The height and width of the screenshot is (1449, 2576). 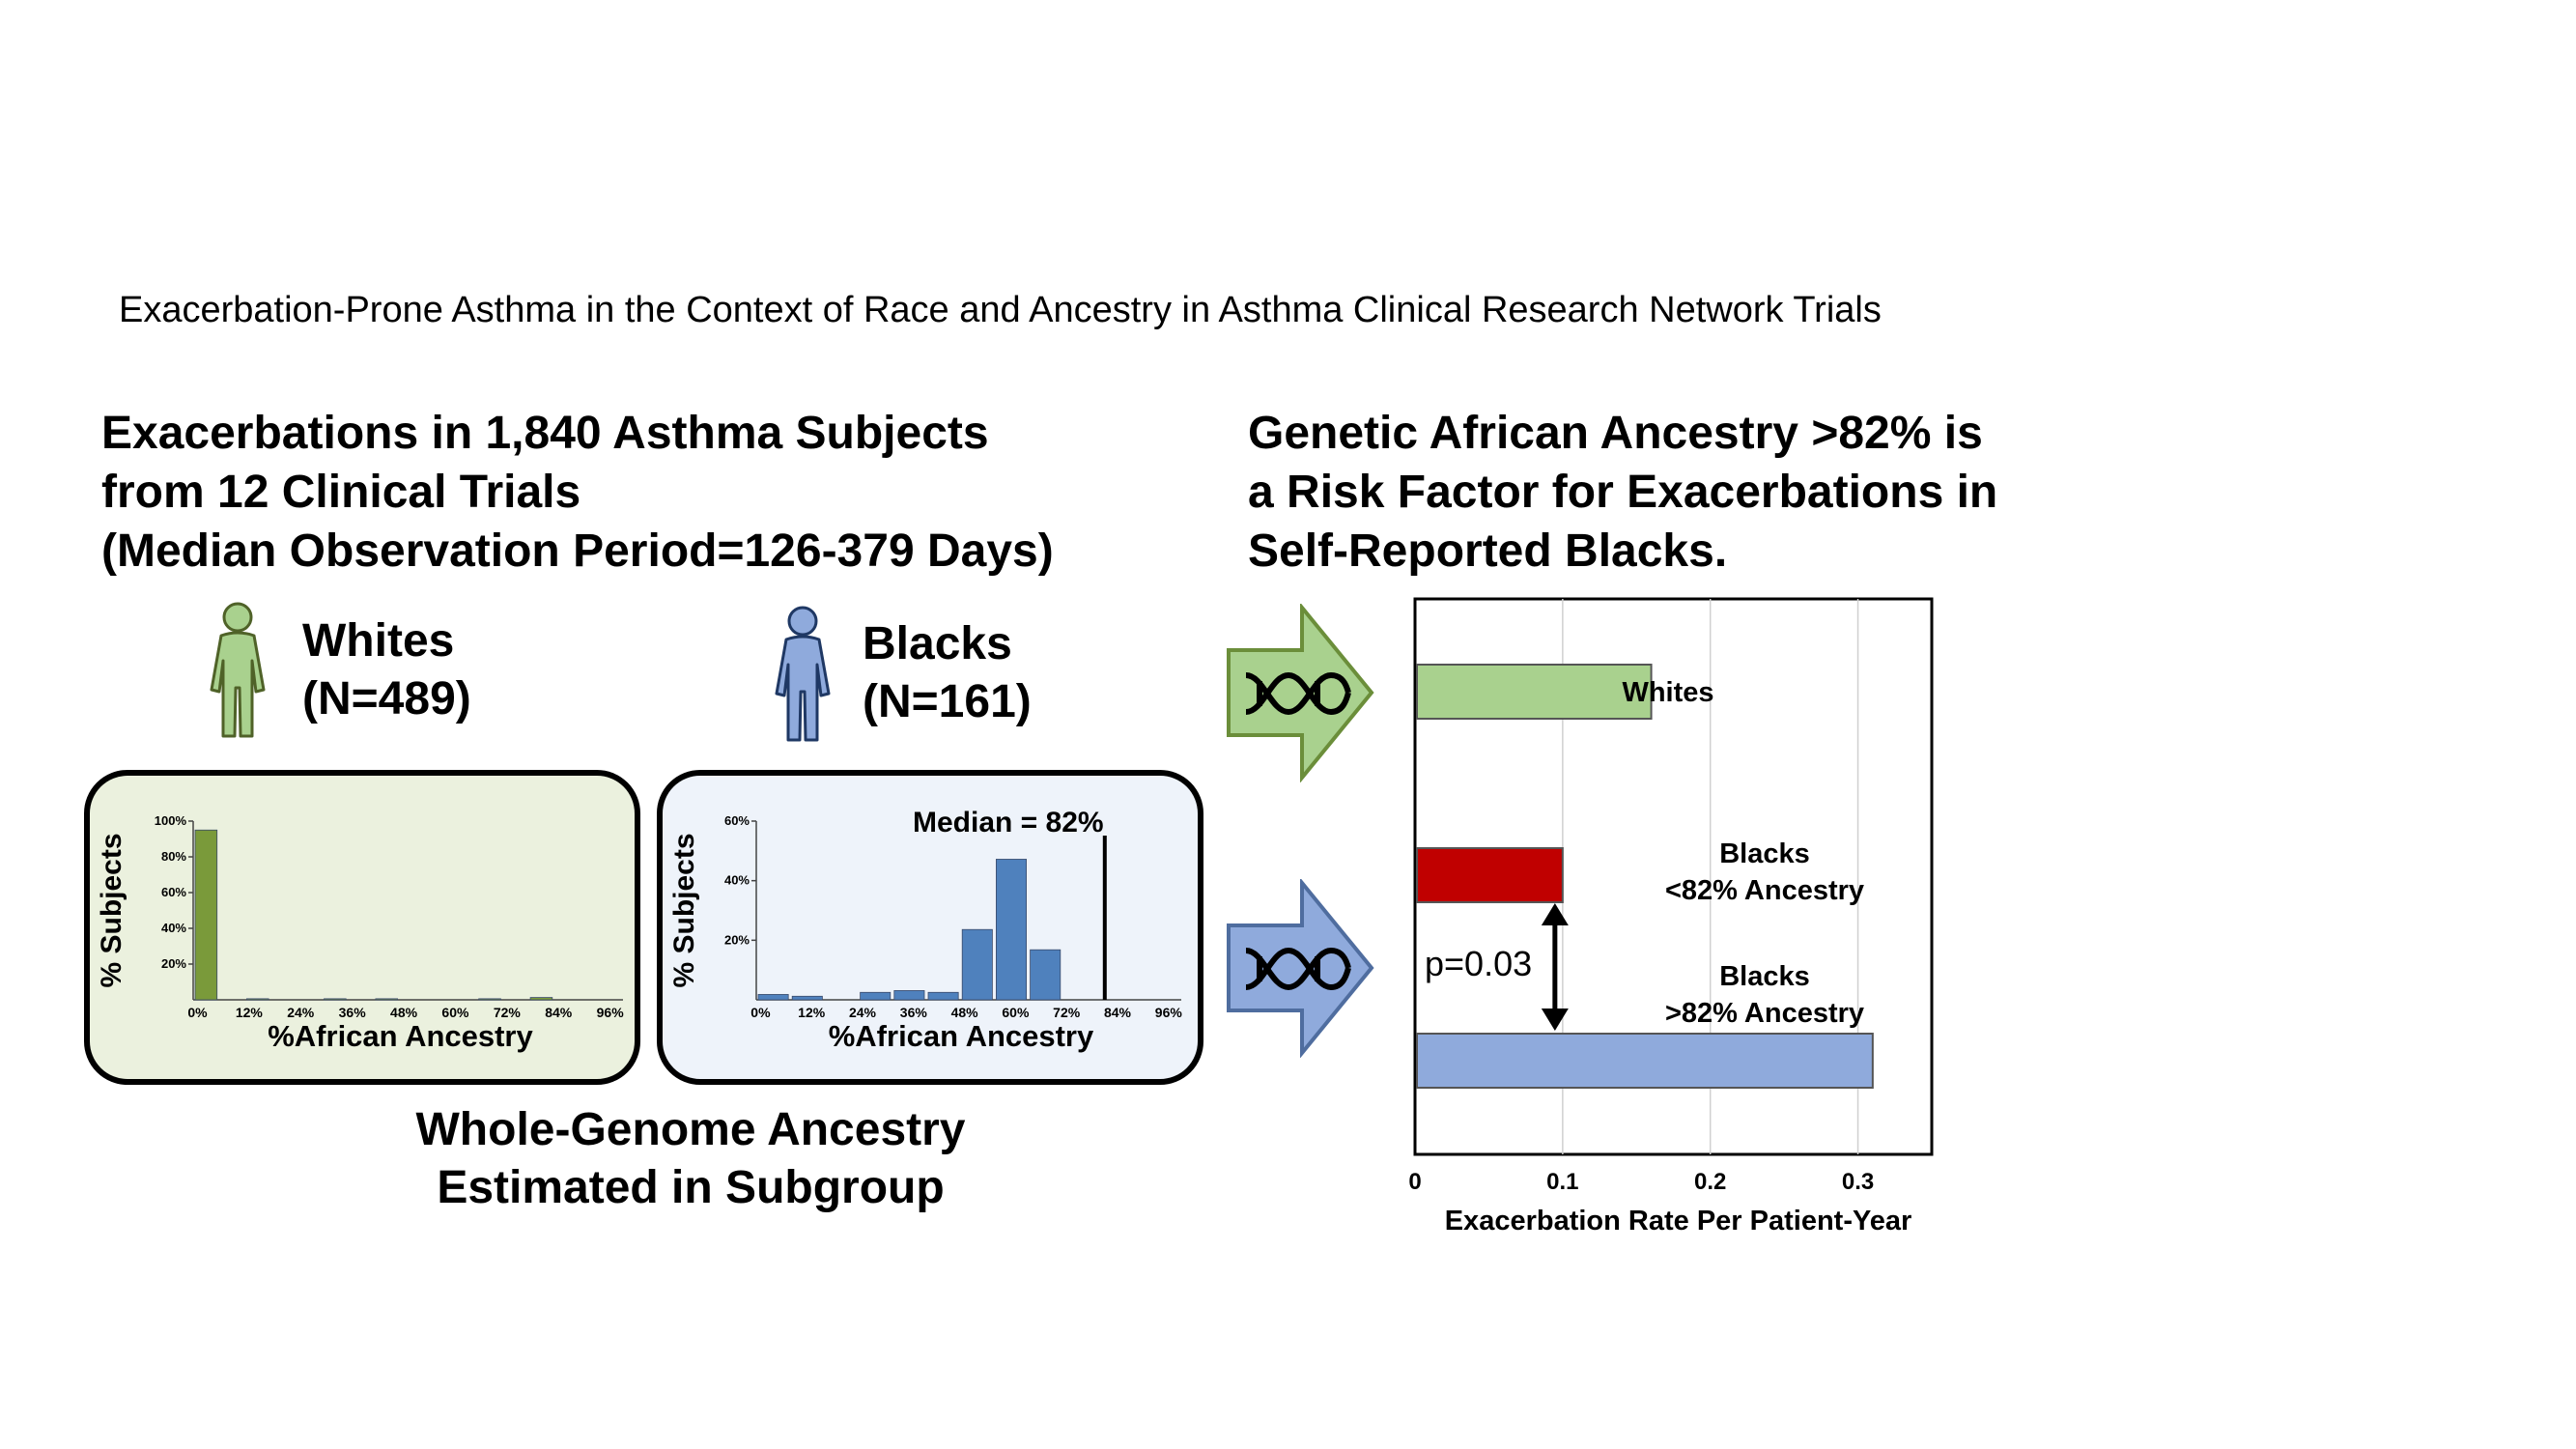 I want to click on blacks-person, so click(x=803, y=674).